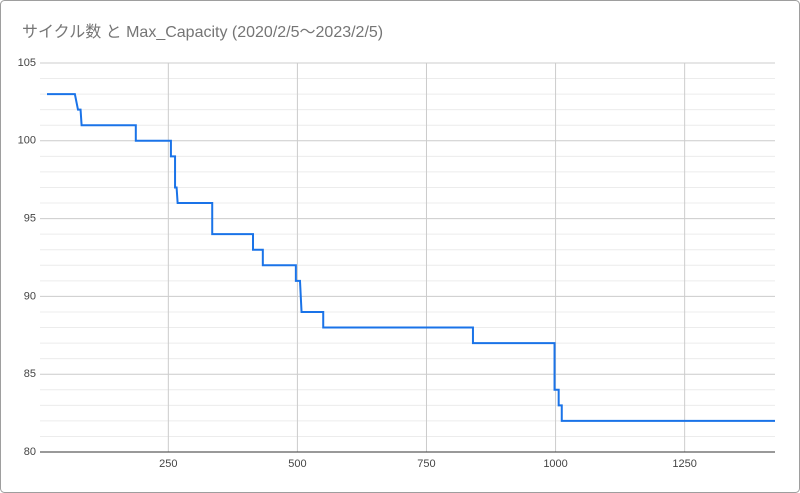  What do you see at coordinates (297, 464) in the screenshot?
I see `x-tick-label: 500` at bounding box center [297, 464].